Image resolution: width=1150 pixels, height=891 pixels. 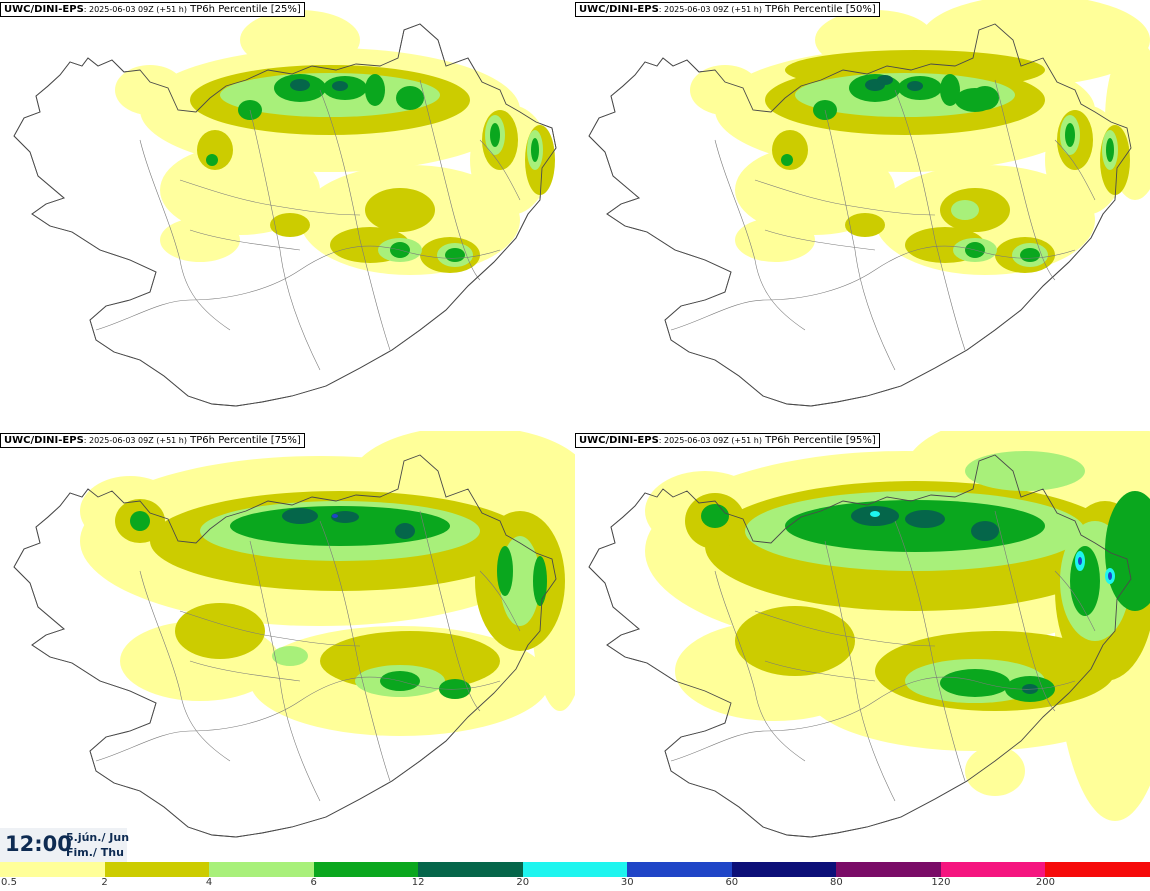 I want to click on legend-label: 0.5, so click(x=9, y=882).